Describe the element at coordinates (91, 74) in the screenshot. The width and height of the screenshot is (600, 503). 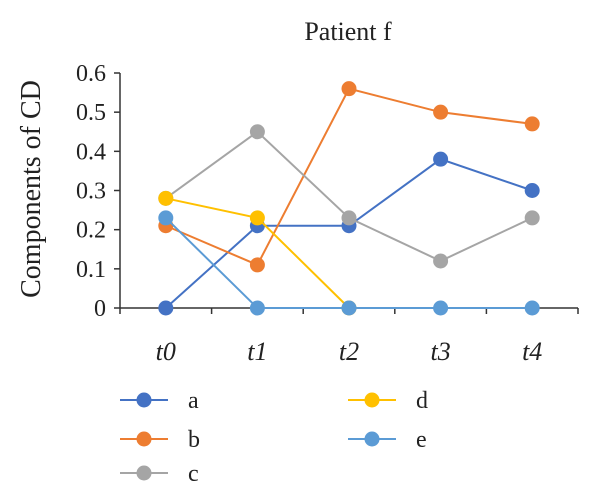
I see `y-tick-label: 0.6` at that location.